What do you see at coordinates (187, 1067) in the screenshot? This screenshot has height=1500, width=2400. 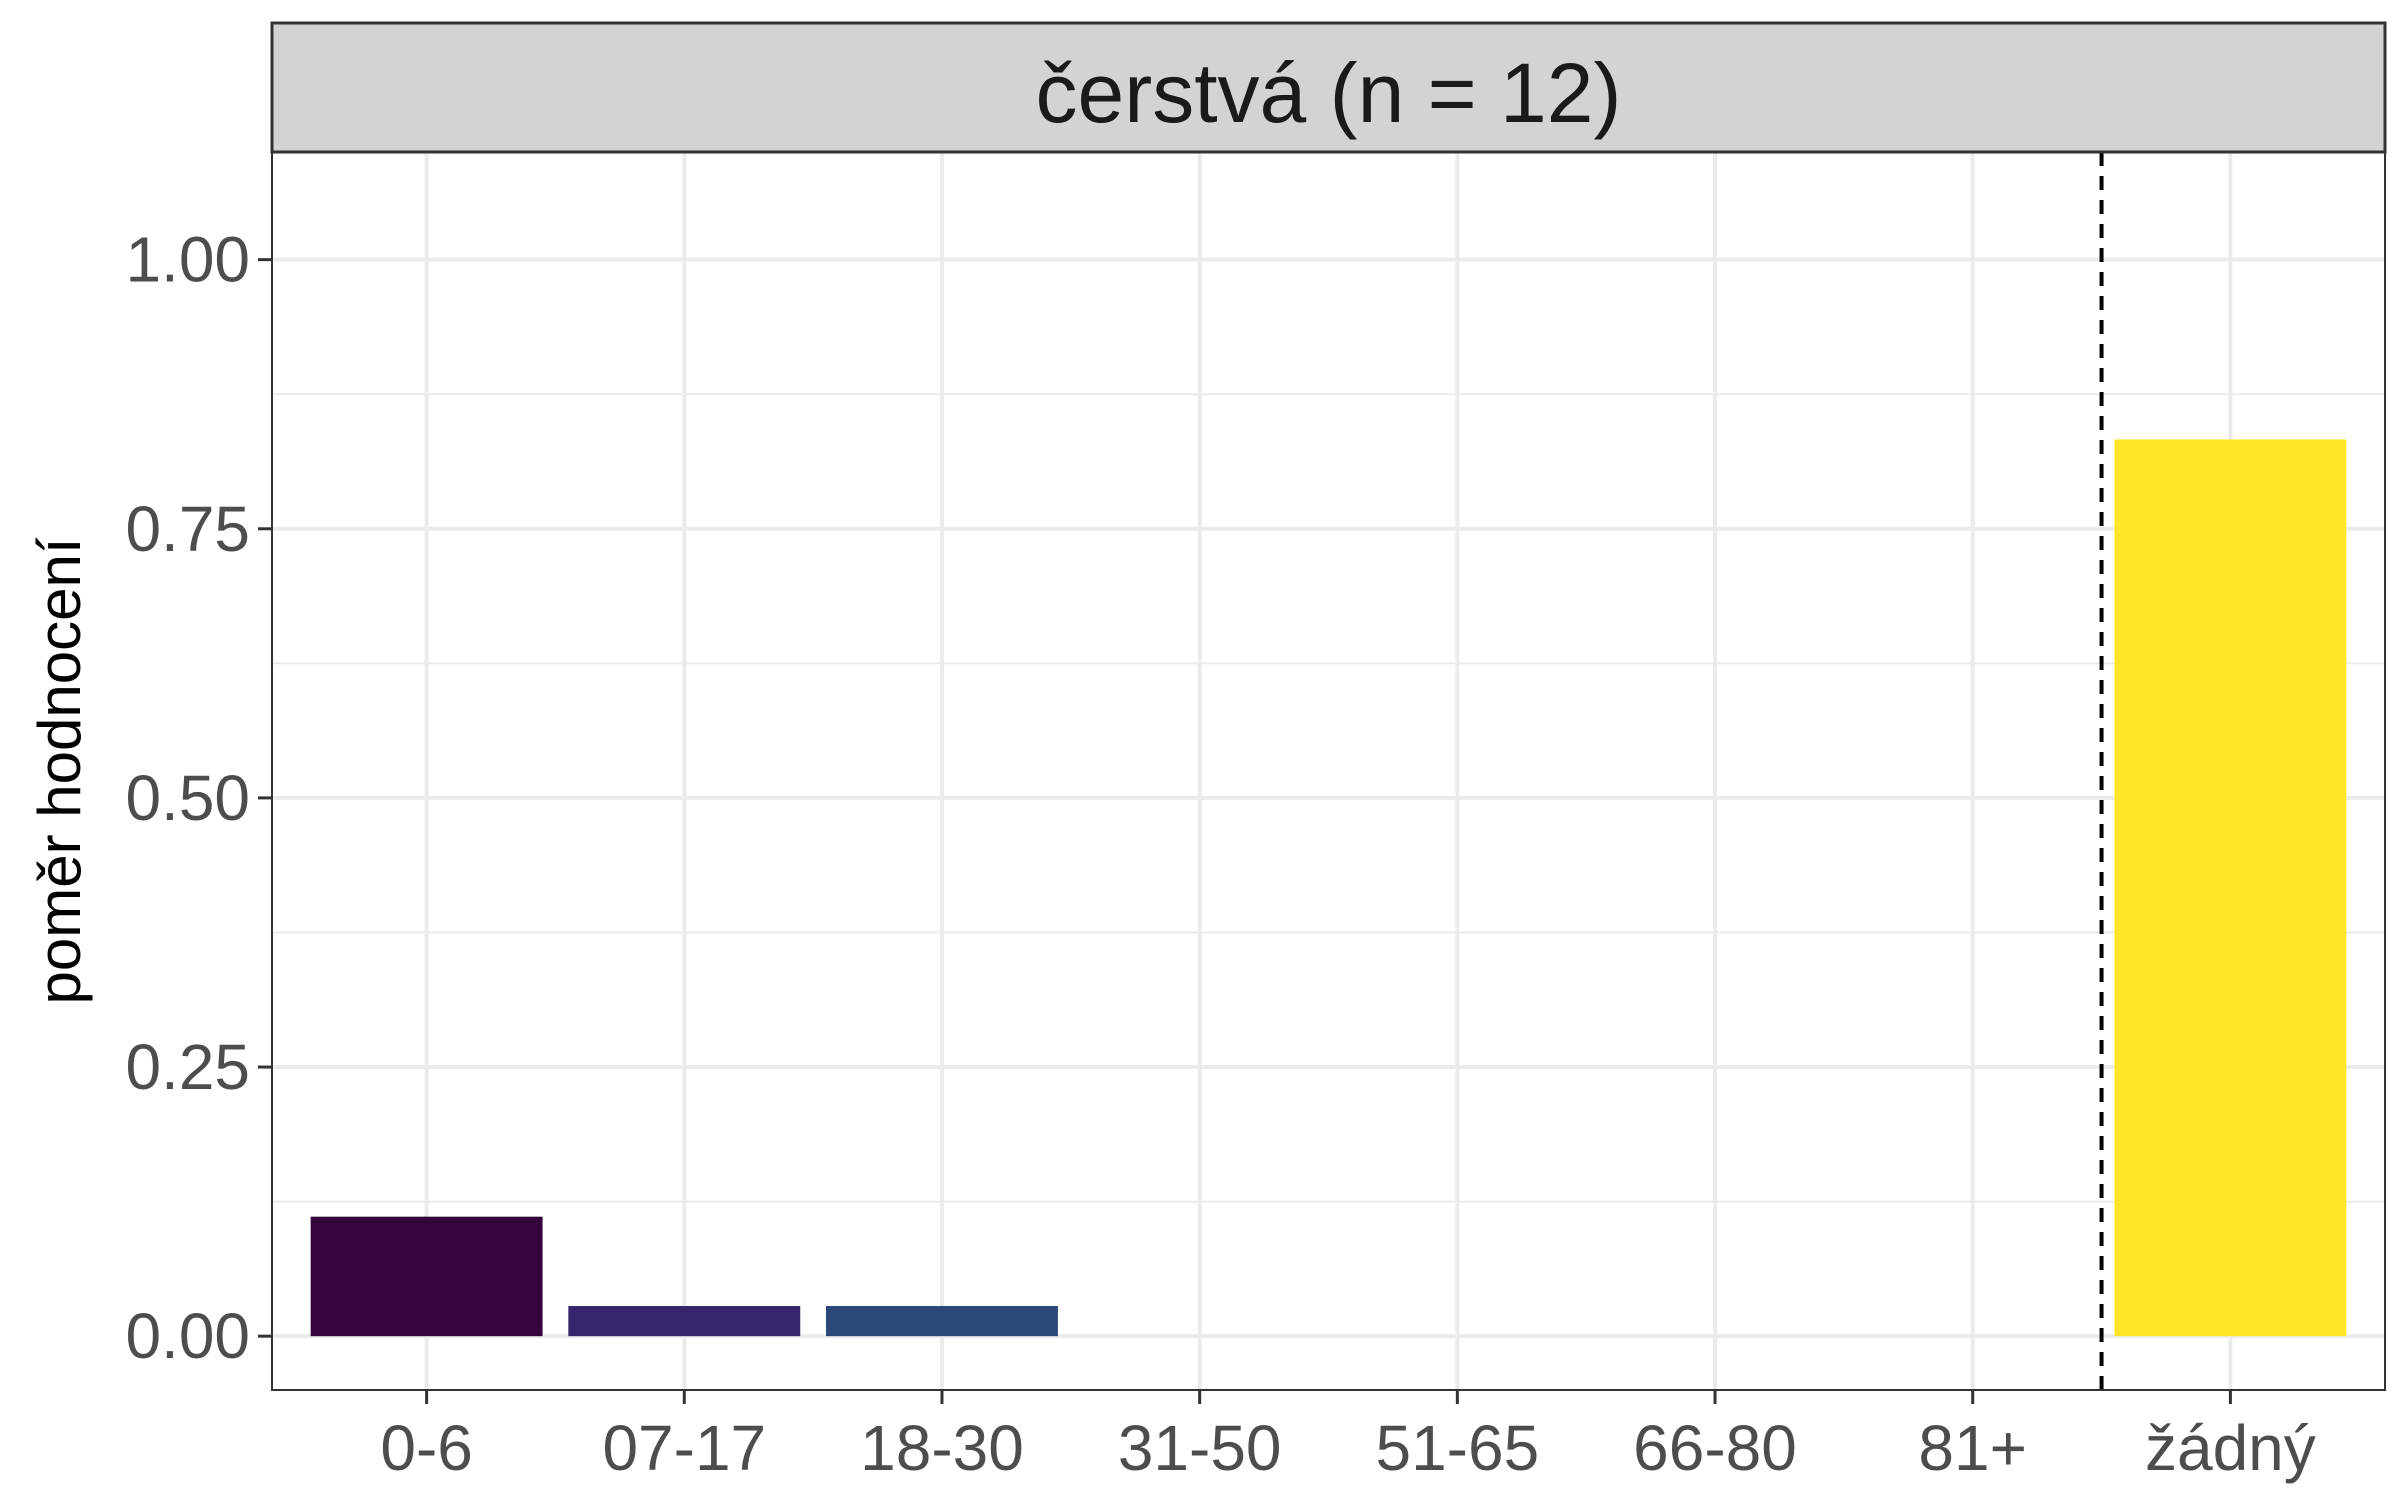 I see `y-tick-label: 0.25` at bounding box center [187, 1067].